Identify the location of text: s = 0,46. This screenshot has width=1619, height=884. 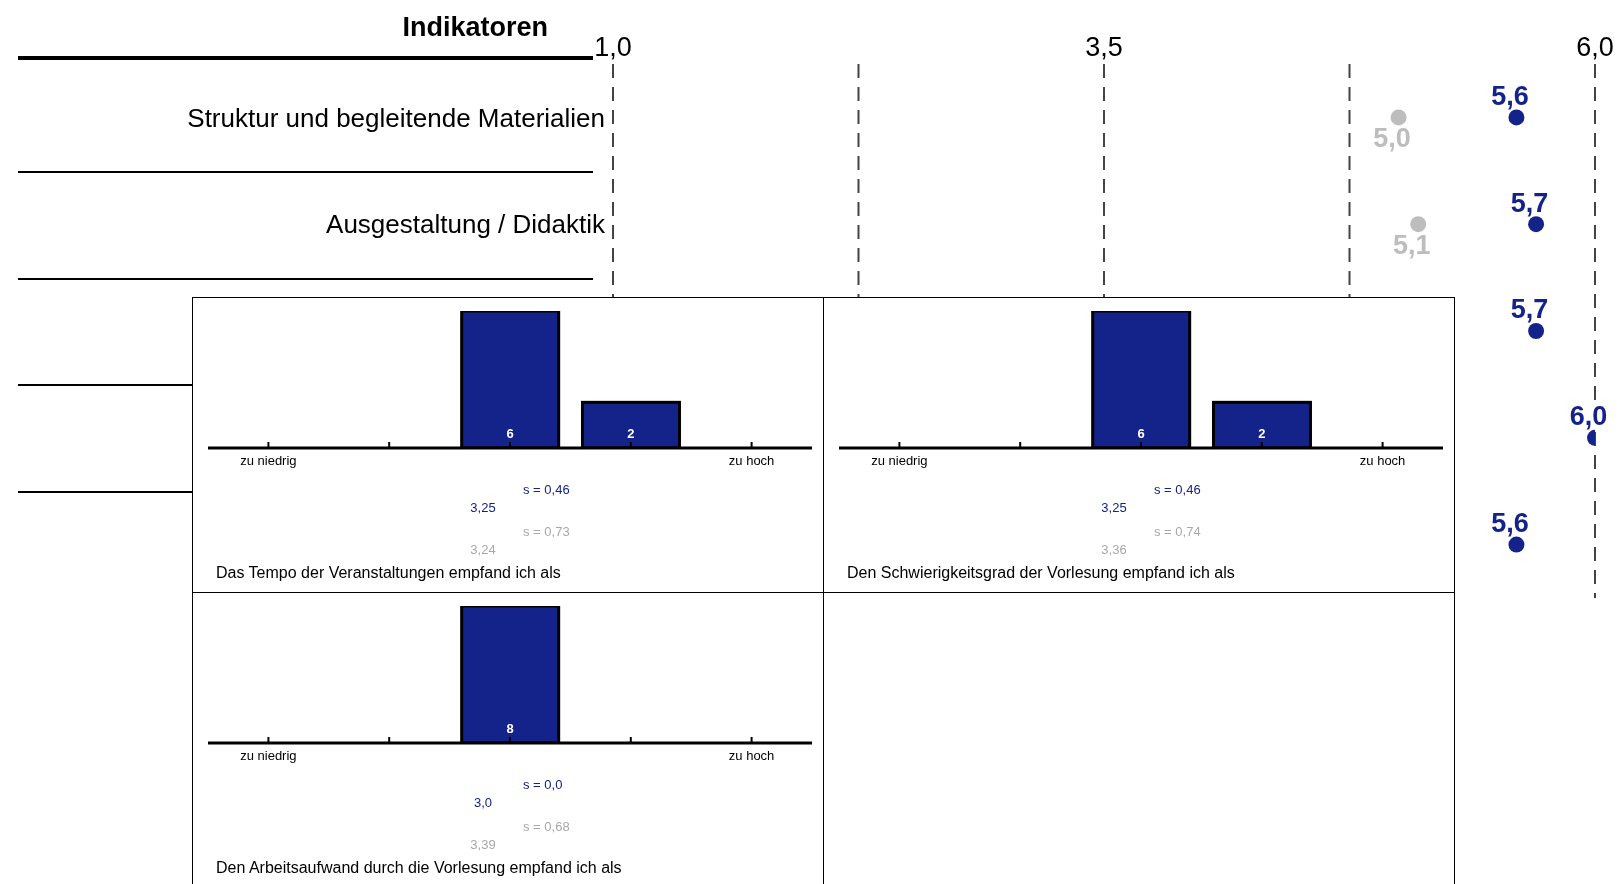
(547, 489).